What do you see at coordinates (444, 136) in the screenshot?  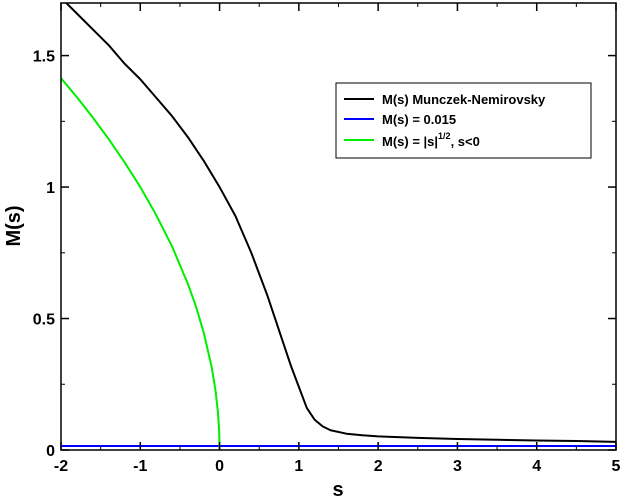 I see `legend-text-2-superscript: 1/2` at bounding box center [444, 136].